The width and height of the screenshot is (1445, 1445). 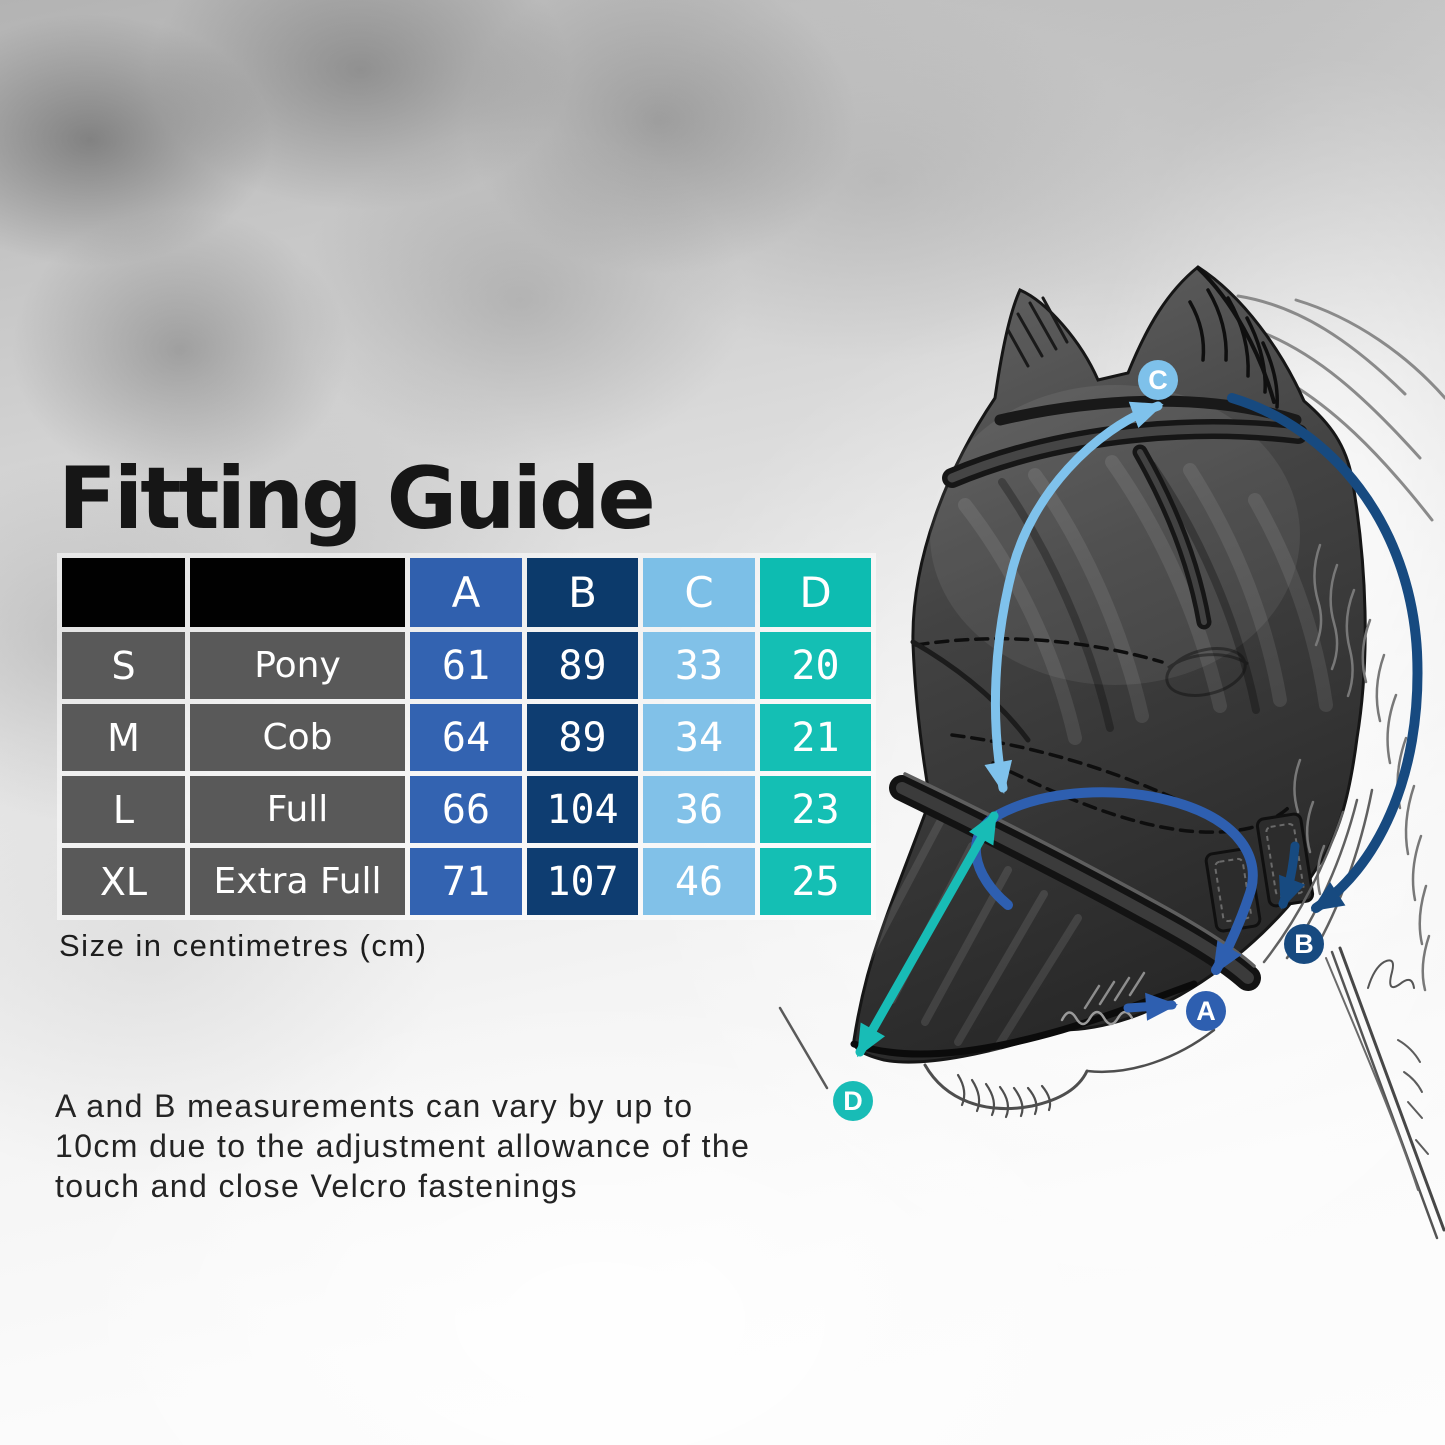 What do you see at coordinates (815, 737) in the screenshot?
I see `row-1-d: 21` at bounding box center [815, 737].